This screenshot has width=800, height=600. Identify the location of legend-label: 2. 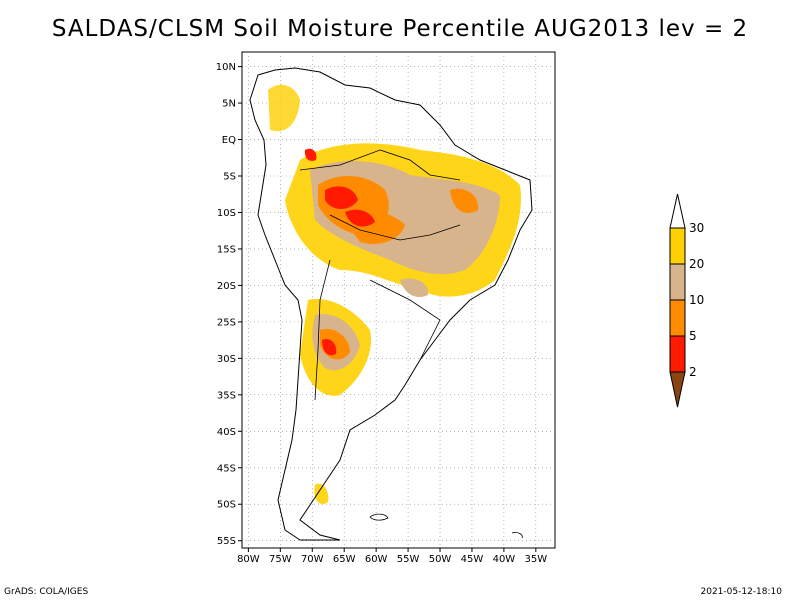
(693, 372).